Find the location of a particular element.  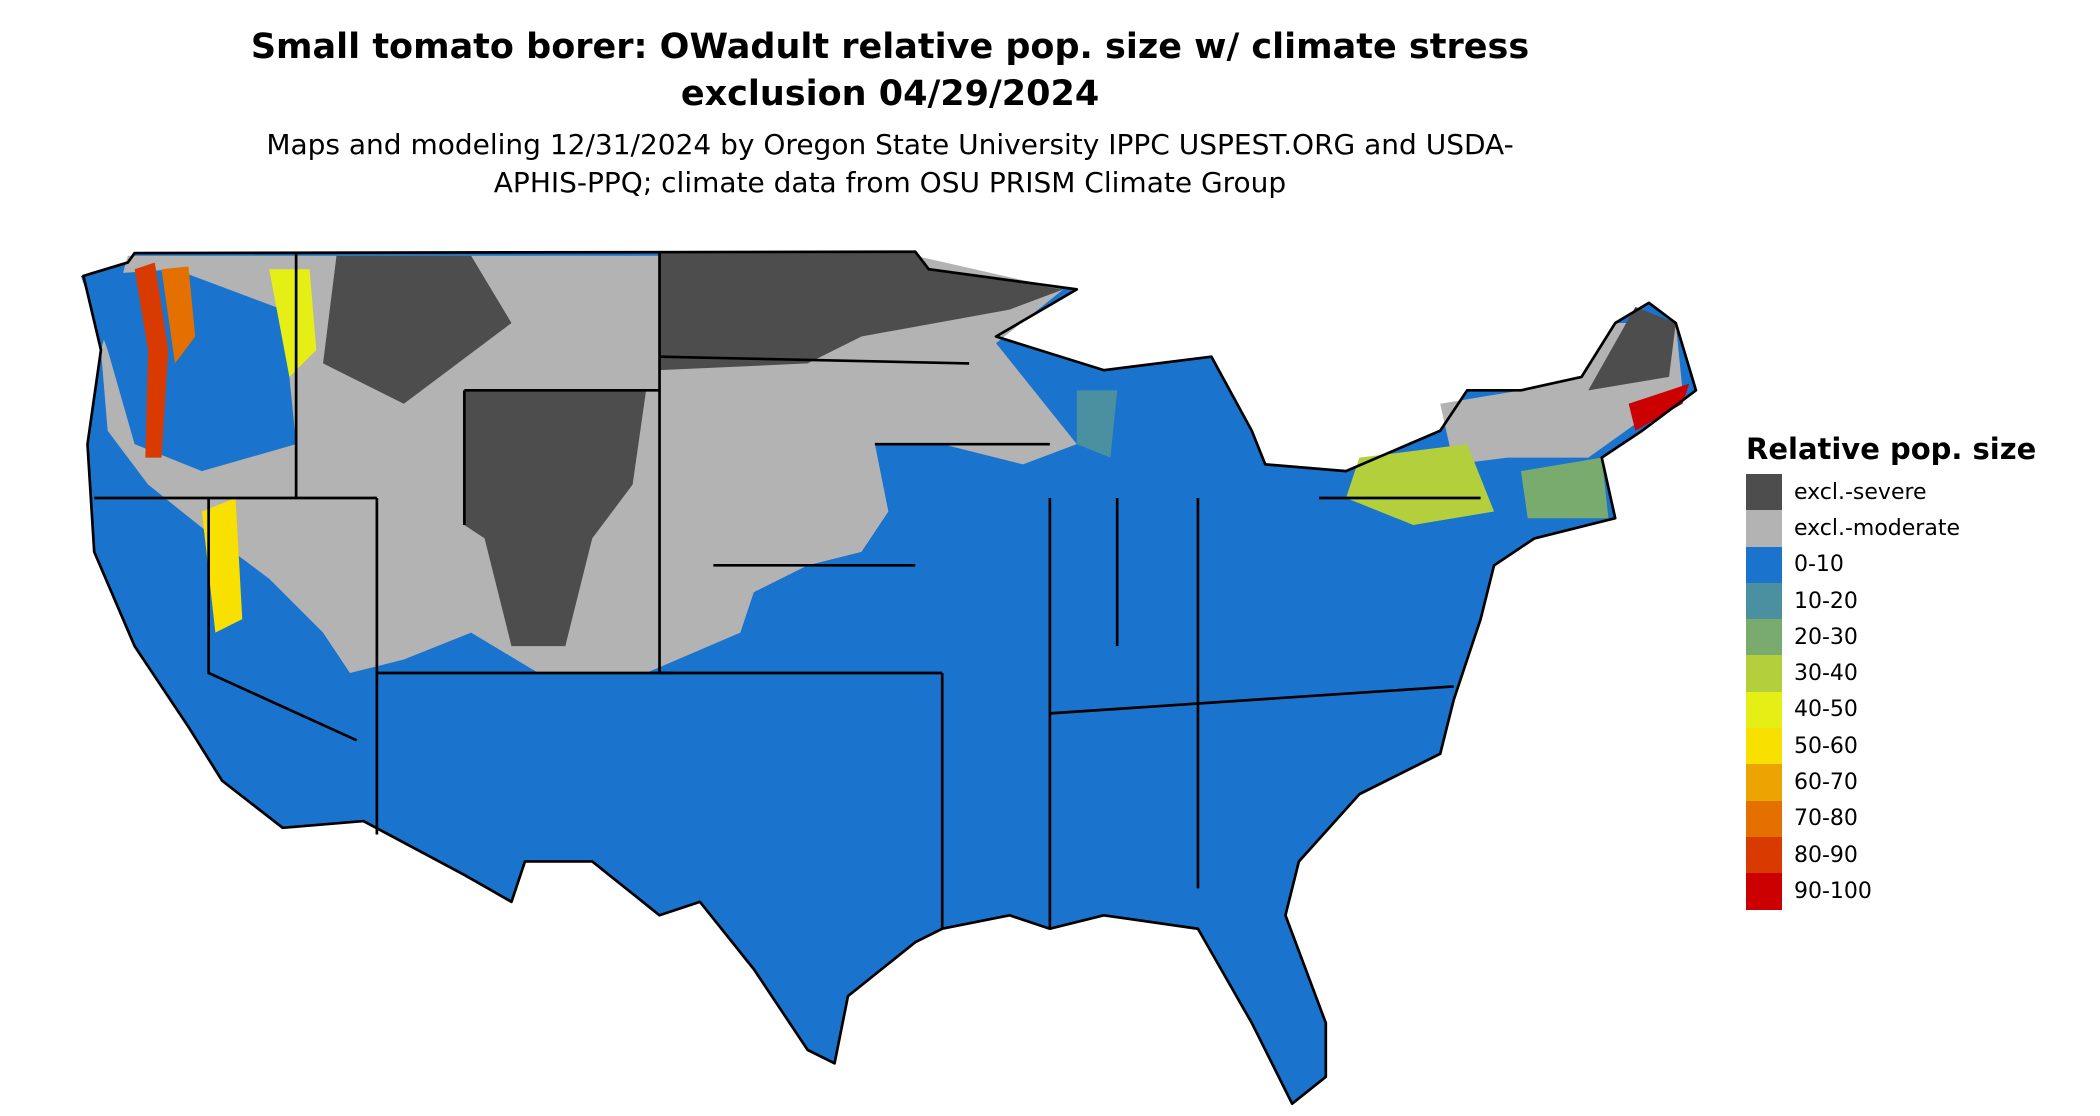

legend-label: 40-50 is located at coordinates (1826, 710).